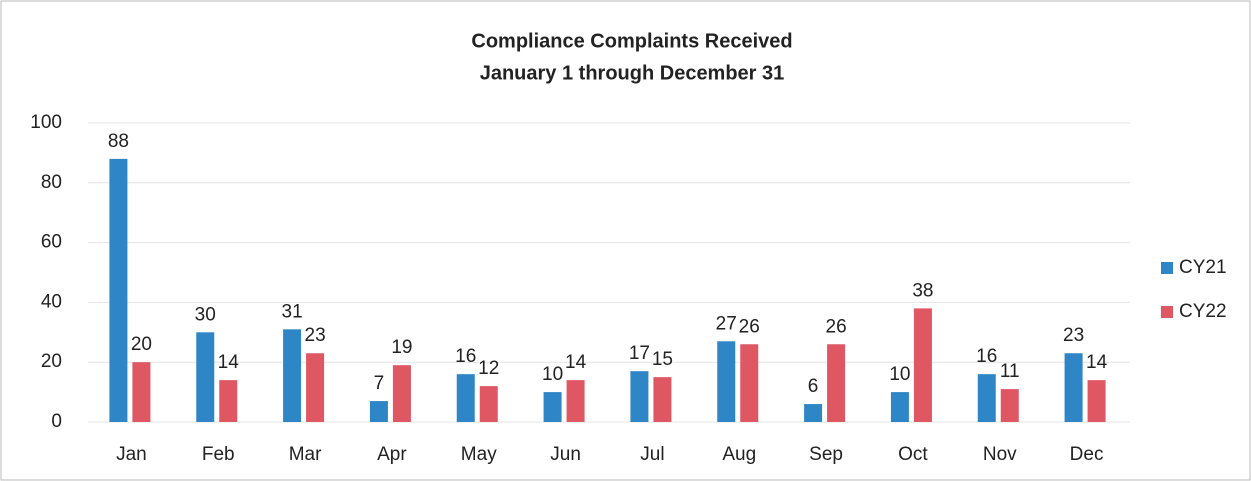 The height and width of the screenshot is (481, 1251). I want to click on value-label: 12, so click(488, 368).